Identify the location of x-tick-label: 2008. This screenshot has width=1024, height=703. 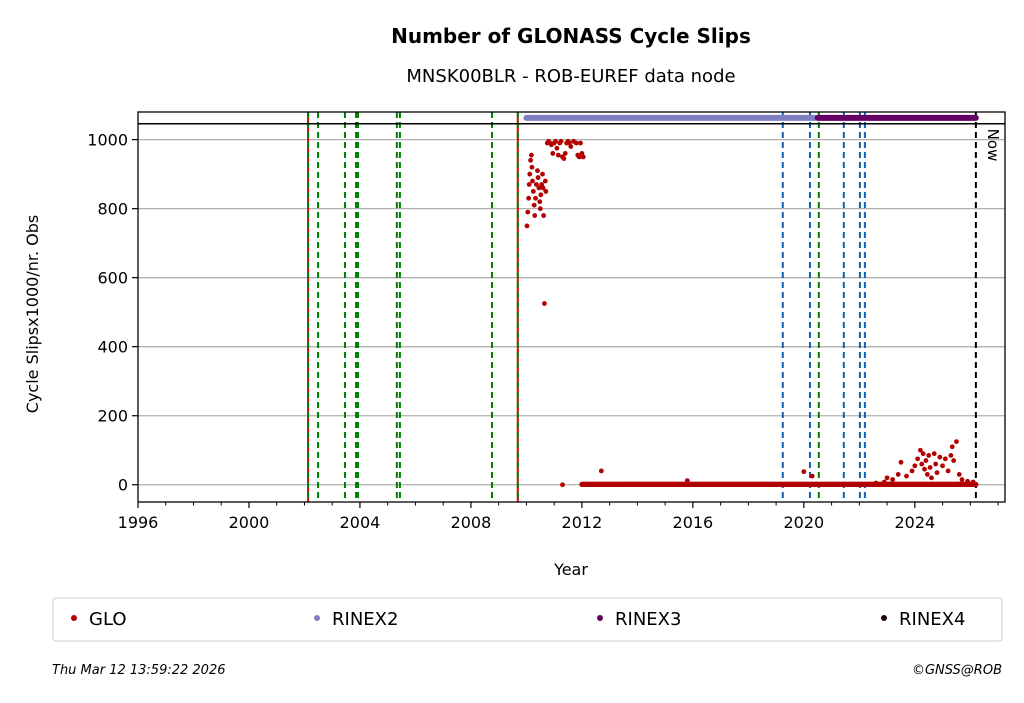
(471, 522).